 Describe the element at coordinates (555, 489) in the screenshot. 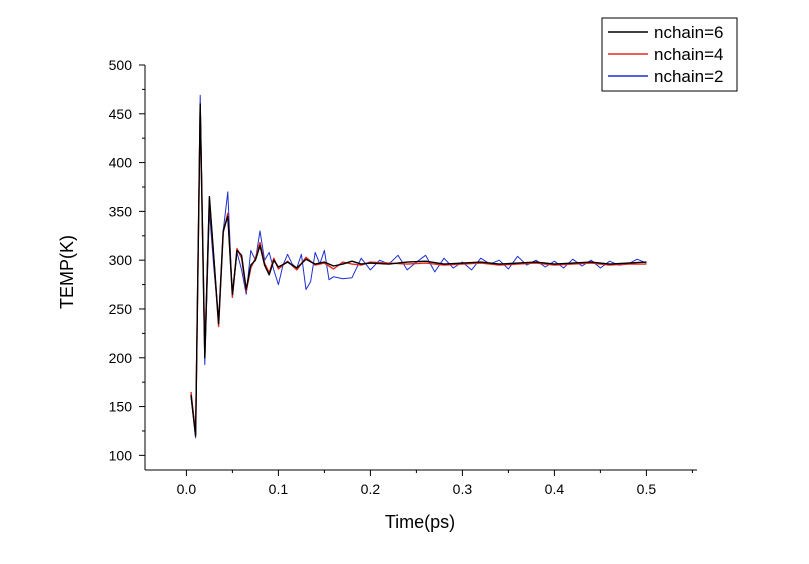

I see `x-tick-label: 0.4` at that location.